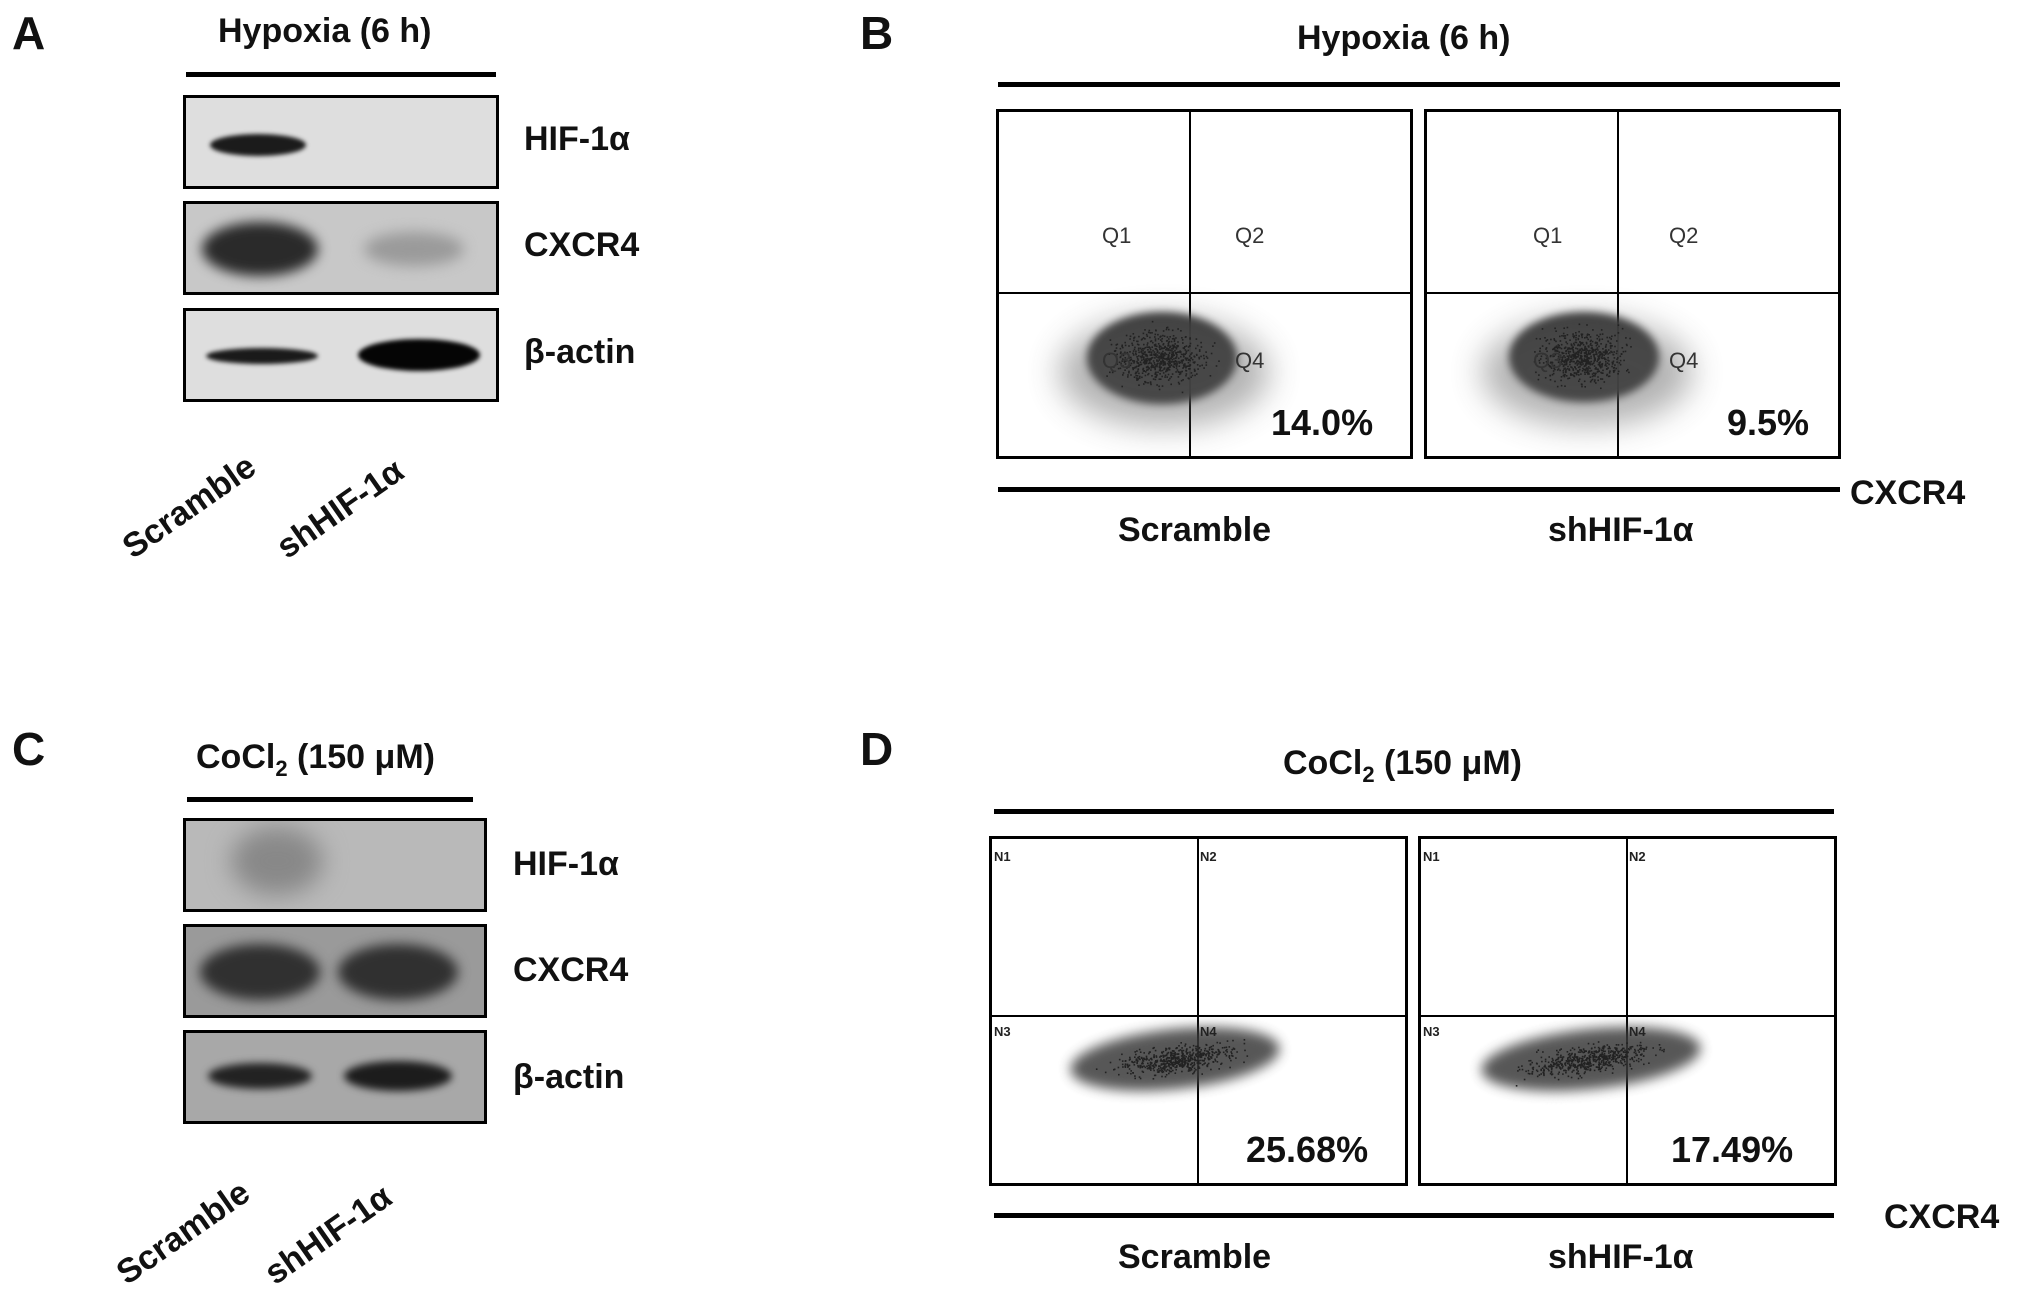  What do you see at coordinates (341, 142) in the screenshot?
I see `blot-a-hif1a` at bounding box center [341, 142].